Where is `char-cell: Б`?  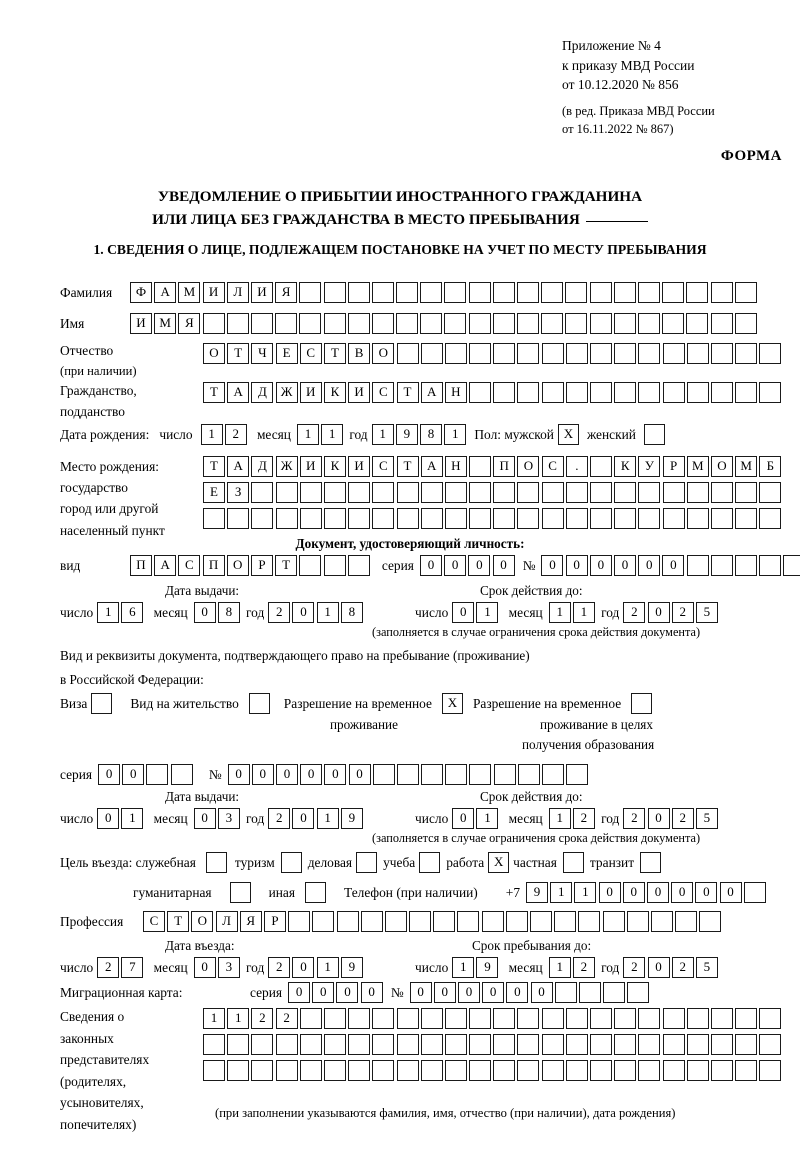 char-cell: Б is located at coordinates (770, 466).